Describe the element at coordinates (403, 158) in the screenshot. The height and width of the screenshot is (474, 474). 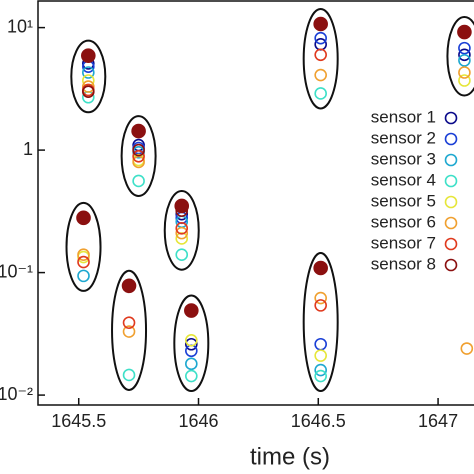
I see `legend-label: sensor 3` at that location.